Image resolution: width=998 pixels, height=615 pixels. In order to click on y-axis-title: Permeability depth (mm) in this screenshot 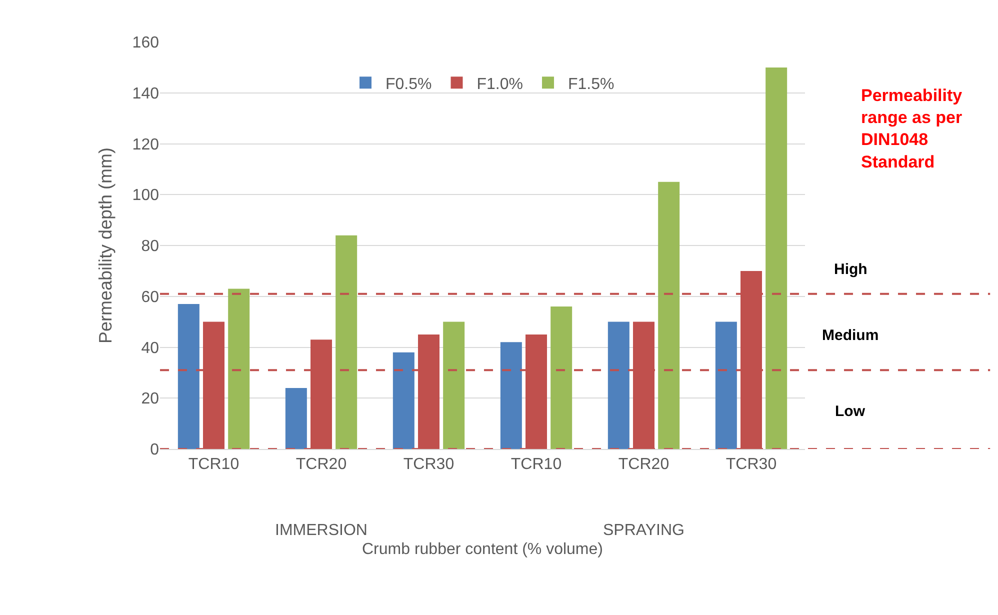, I will do `click(105, 245)`.